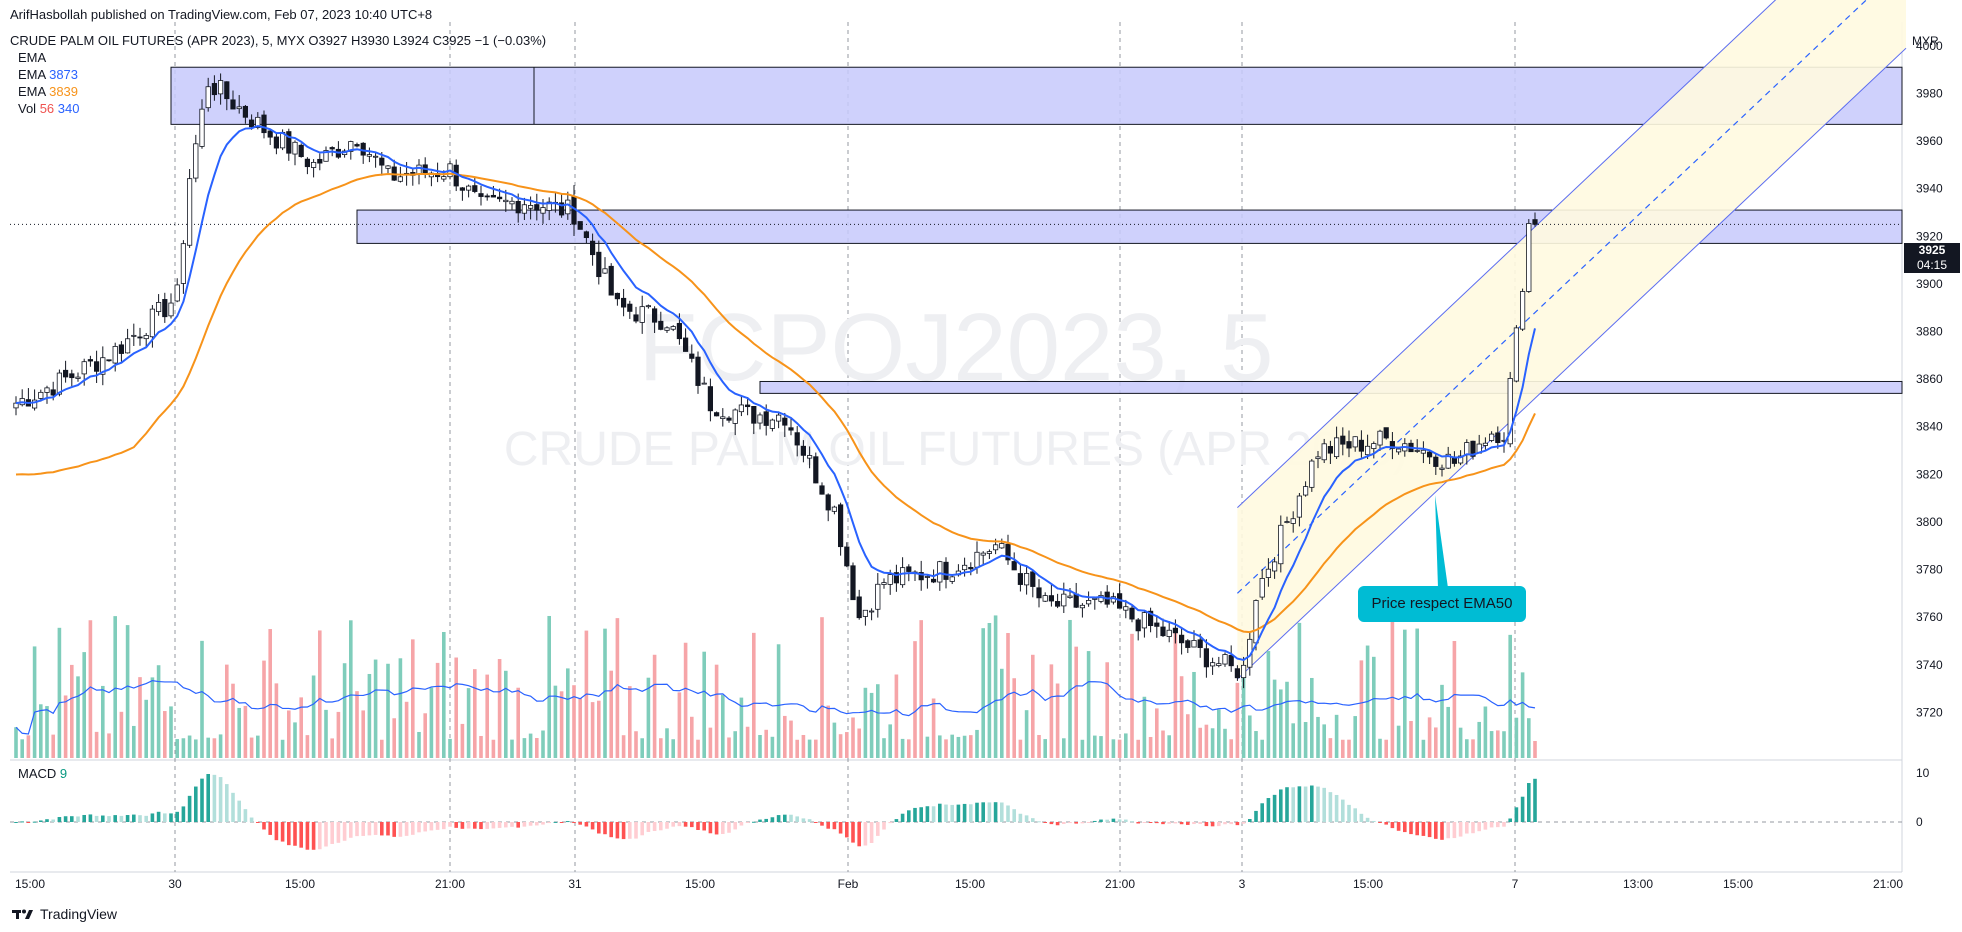 Image resolution: width=1962 pixels, height=932 pixels. I want to click on y-tick-label: 3860, so click(1929, 379).